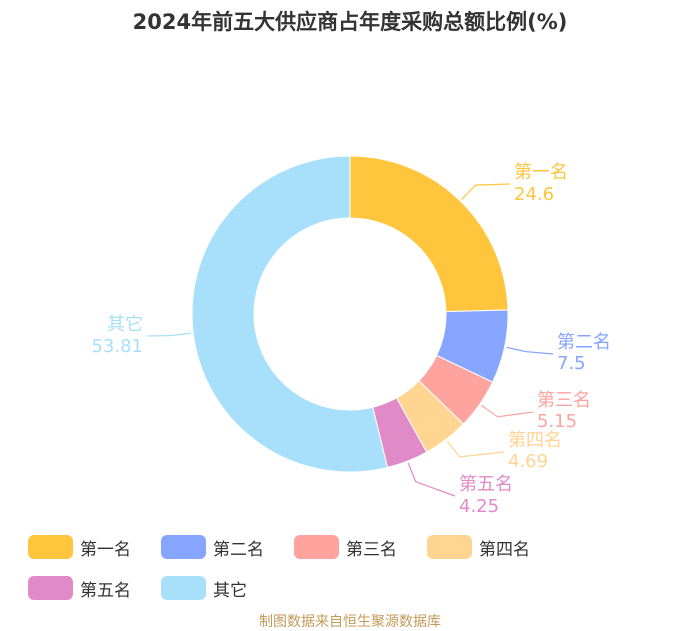 This screenshot has width=700, height=631. Describe the element at coordinates (557, 421) in the screenshot. I see `slice-value-3: 5.15` at that location.